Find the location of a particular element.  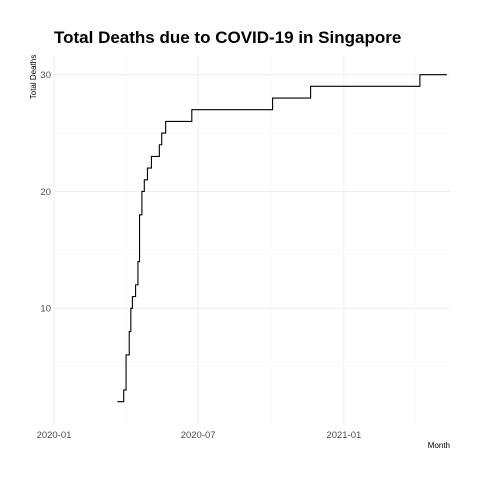

y-axis-label: Total Deaths is located at coordinates (33, 77).